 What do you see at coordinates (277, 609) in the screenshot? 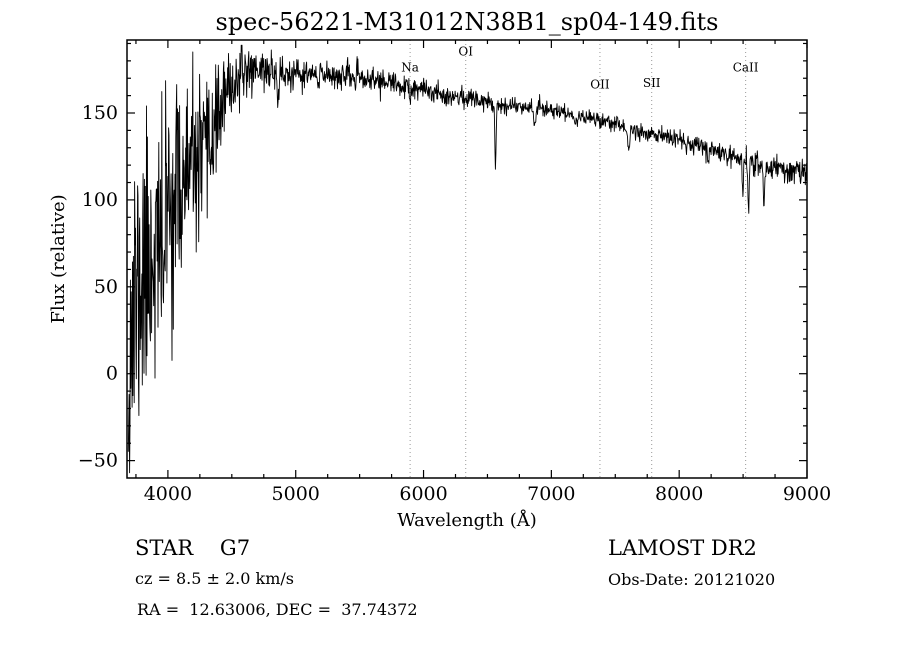
I see `ra-dec-value: RA = 12.63006, DEC = 37.74372` at bounding box center [277, 609].